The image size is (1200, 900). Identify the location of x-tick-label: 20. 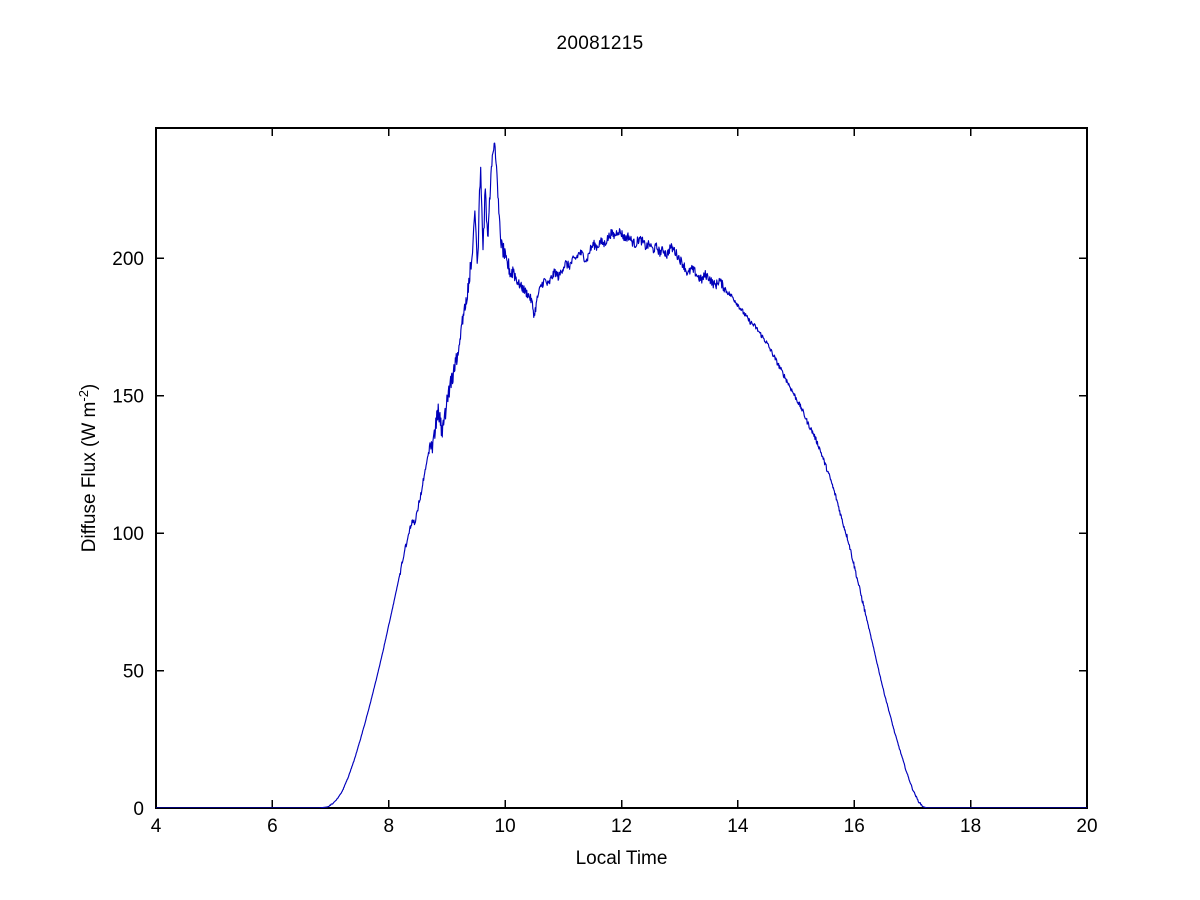
(1086, 826).